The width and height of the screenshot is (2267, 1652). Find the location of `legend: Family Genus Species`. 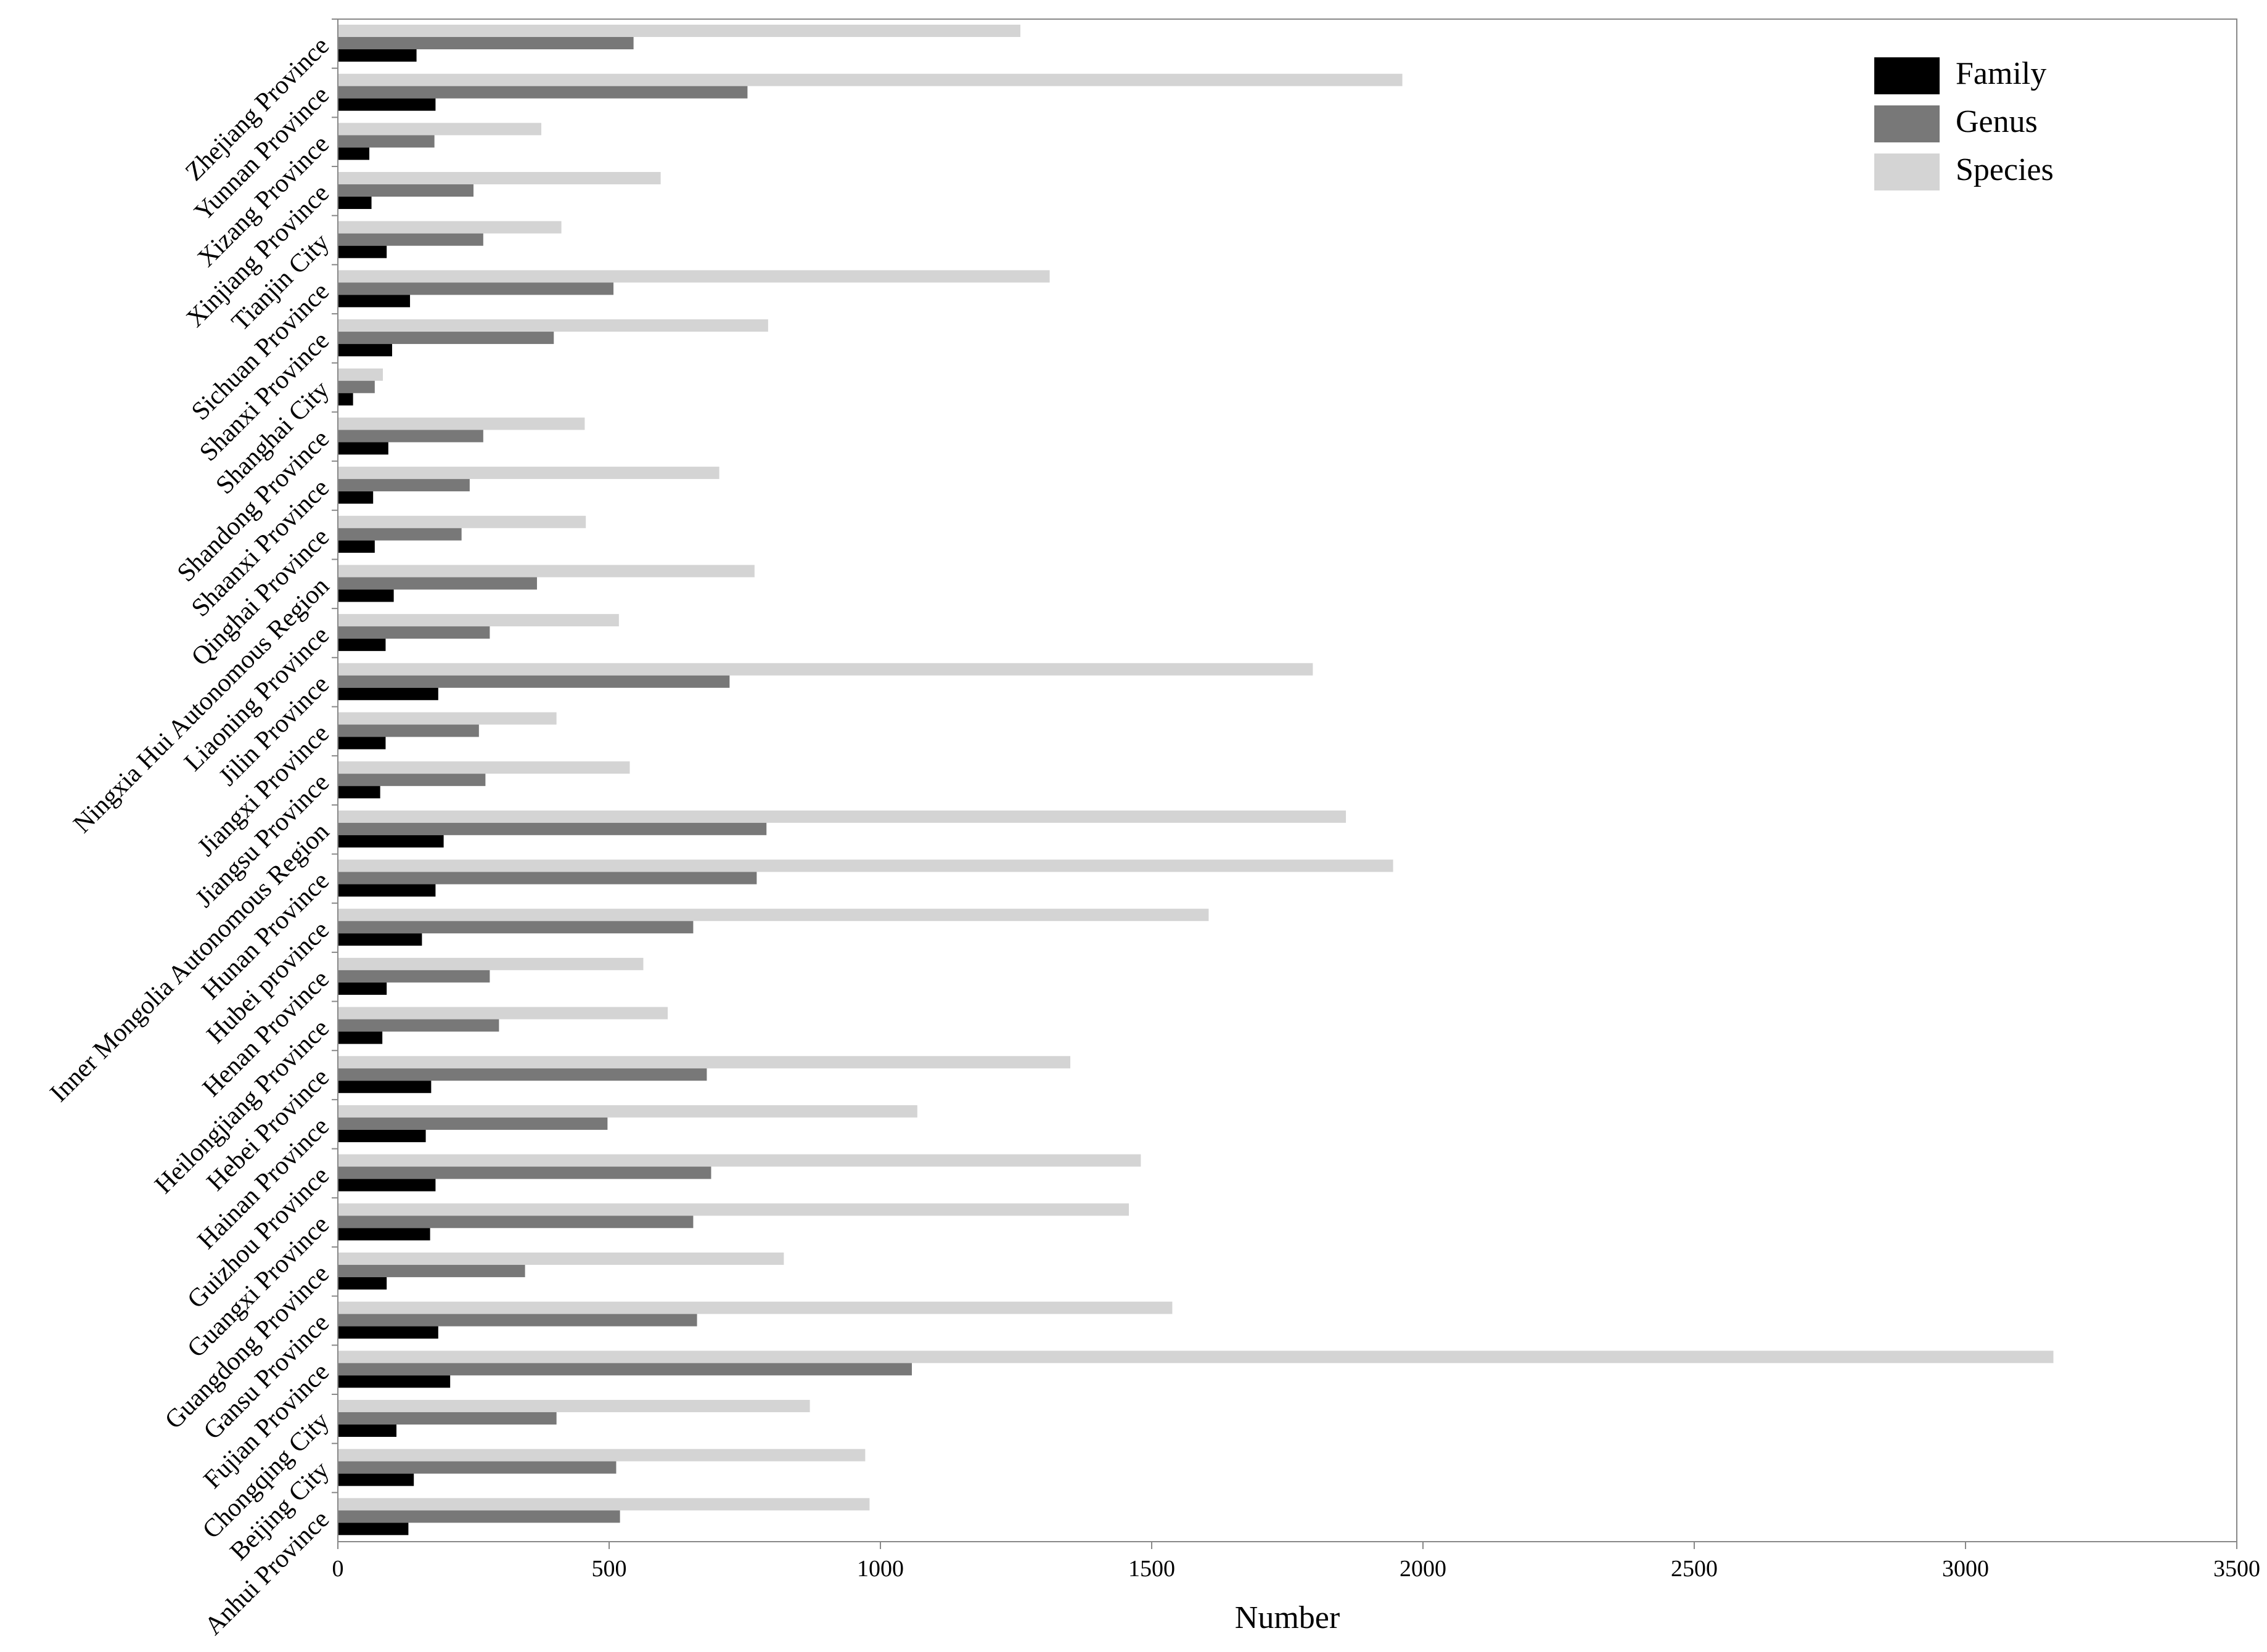

legend: Family Genus Species is located at coordinates (1964, 123).